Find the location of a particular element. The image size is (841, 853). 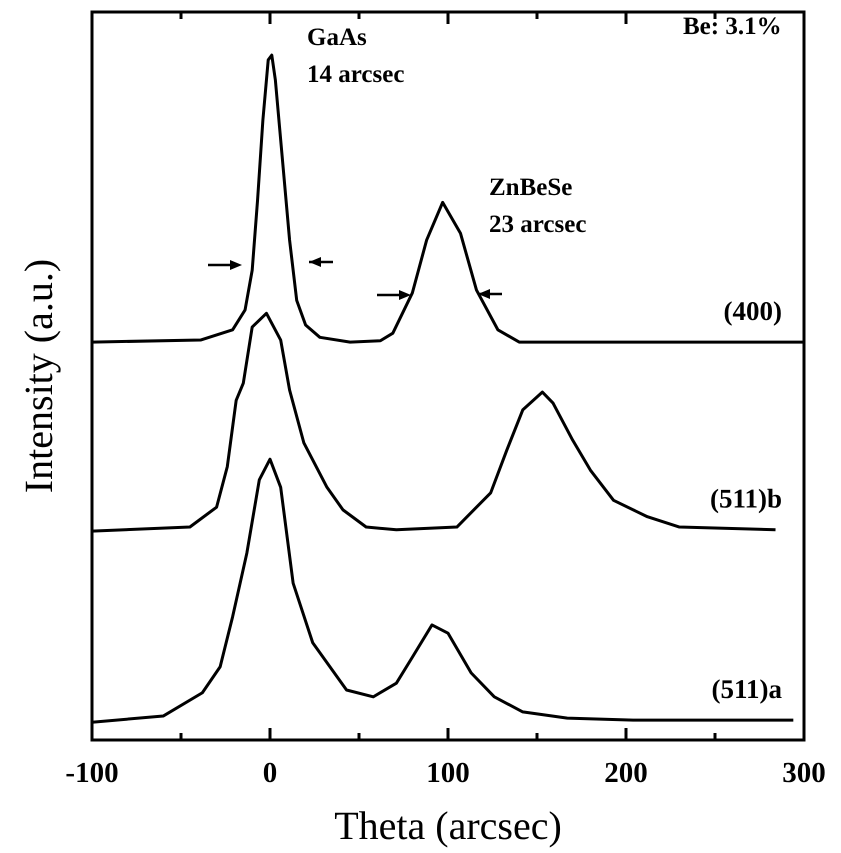

series-label: (400) is located at coordinates (753, 311).